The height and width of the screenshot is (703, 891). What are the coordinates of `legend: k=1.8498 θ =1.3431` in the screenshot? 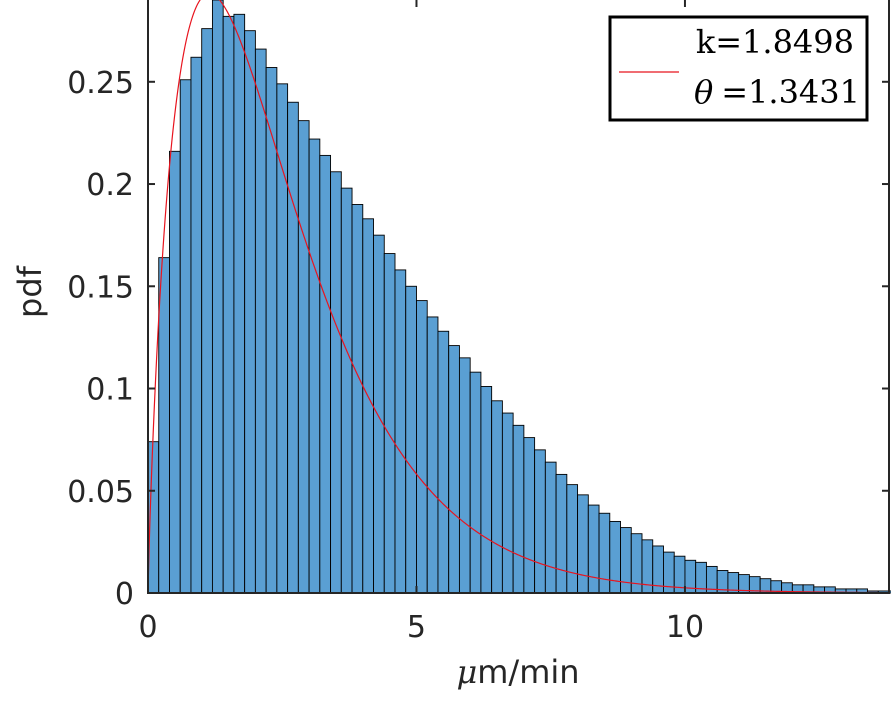 It's located at (738, 68).